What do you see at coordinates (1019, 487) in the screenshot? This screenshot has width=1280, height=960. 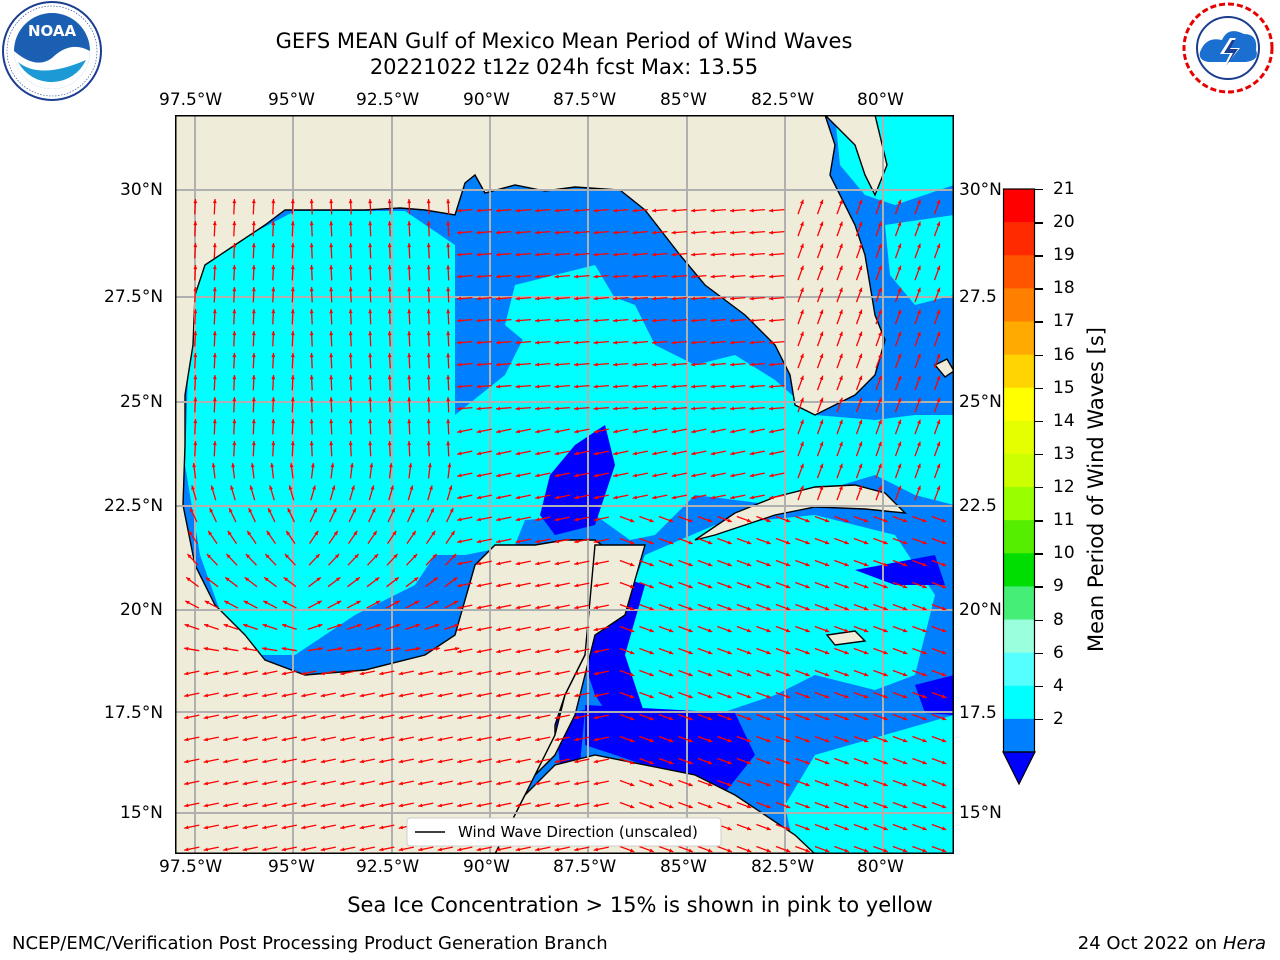 I see `colorbar-canvas` at bounding box center [1019, 487].